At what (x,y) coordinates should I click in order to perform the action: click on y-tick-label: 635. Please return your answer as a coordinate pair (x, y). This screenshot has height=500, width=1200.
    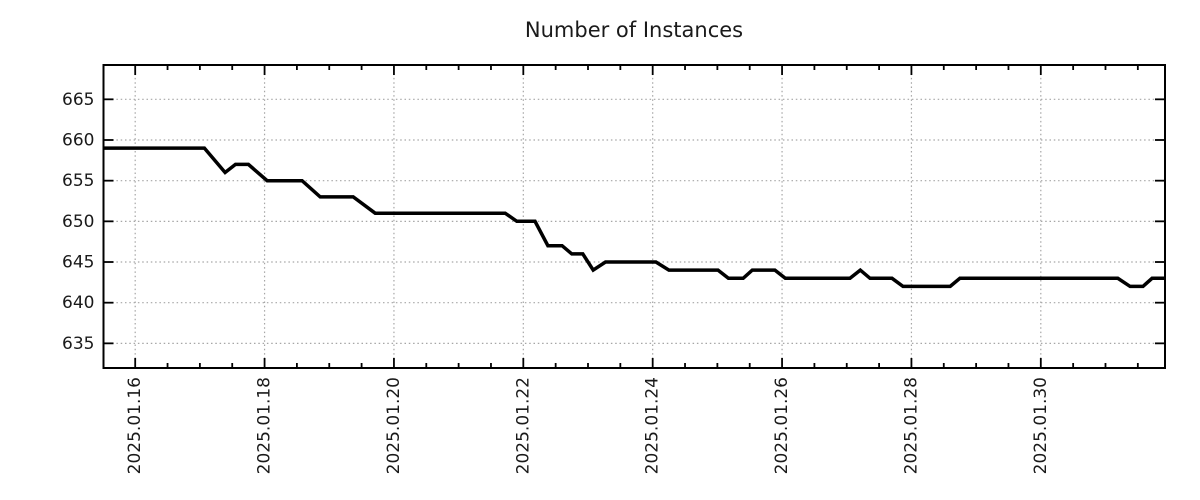
    Looking at the image, I should click on (78, 344).